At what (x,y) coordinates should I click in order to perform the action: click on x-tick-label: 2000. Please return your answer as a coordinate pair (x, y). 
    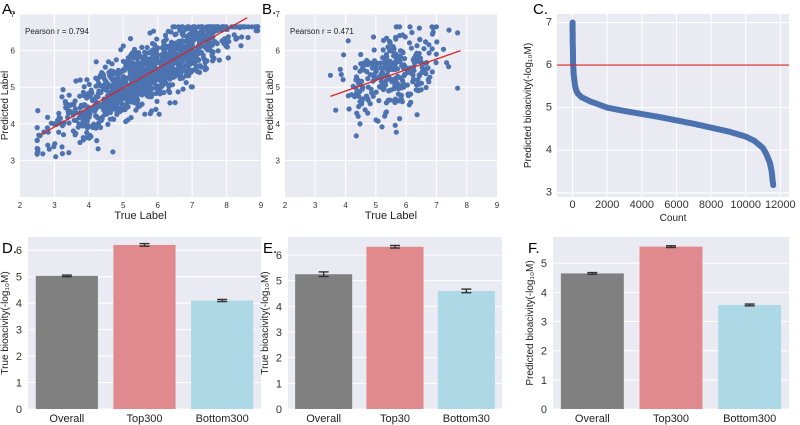
    Looking at the image, I should click on (607, 205).